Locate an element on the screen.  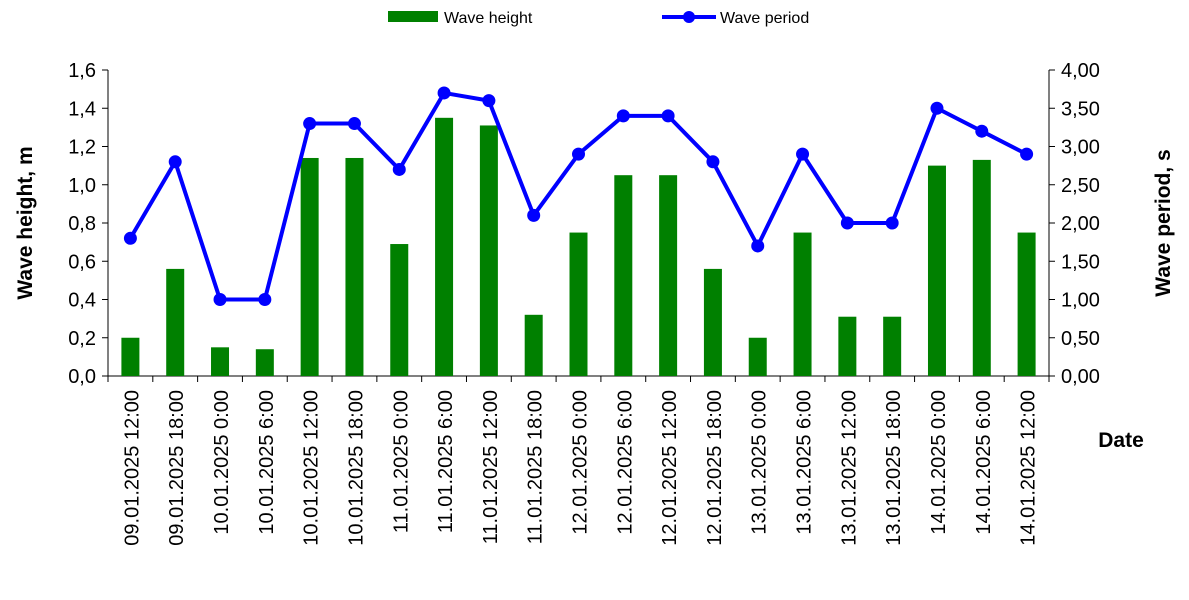
x-axis-ticks is located at coordinates (578, 379).